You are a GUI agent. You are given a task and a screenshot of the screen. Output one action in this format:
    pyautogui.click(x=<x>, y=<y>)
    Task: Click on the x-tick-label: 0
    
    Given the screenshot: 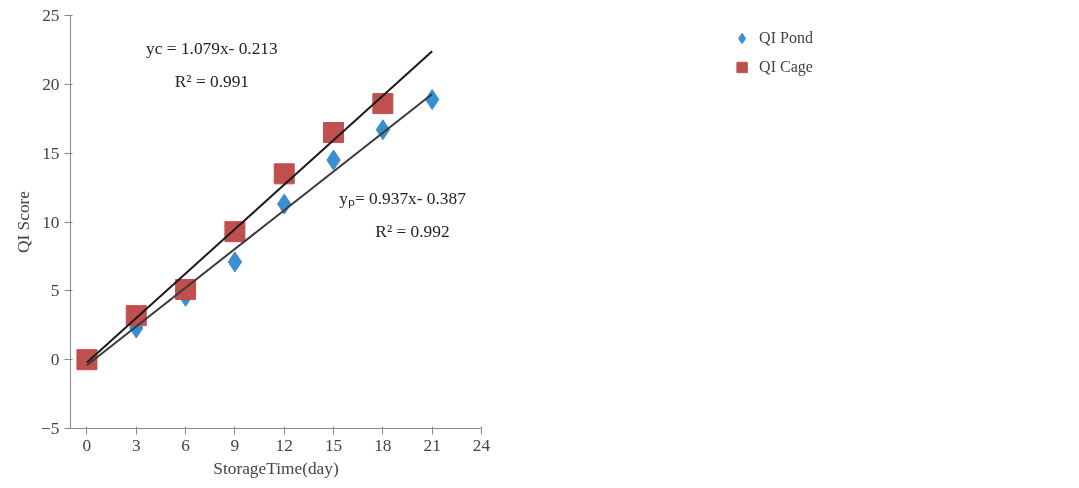 What is the action you would take?
    pyautogui.click(x=87, y=445)
    